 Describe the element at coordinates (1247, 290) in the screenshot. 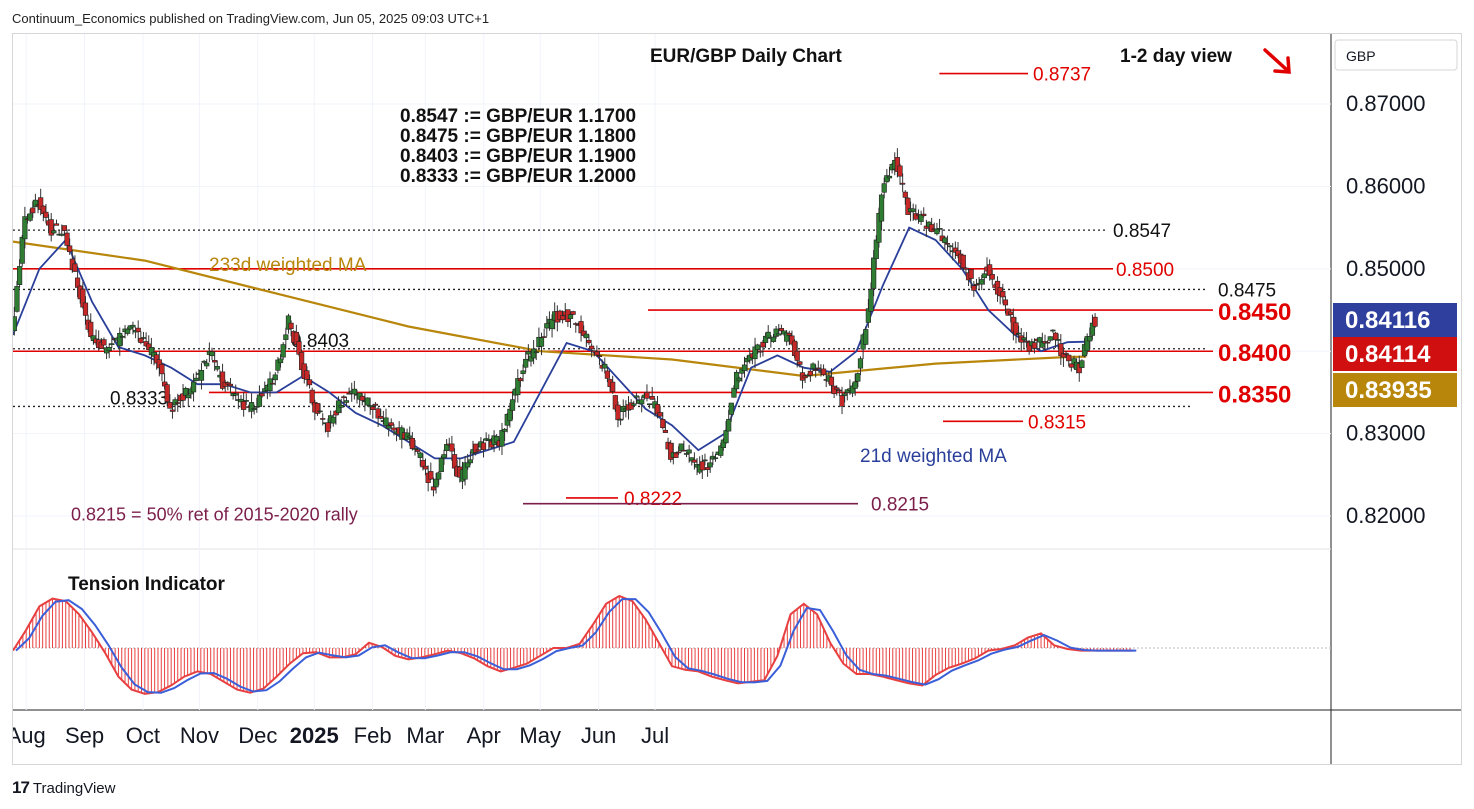

I see `level-label-0.8475: 0.8475` at that location.